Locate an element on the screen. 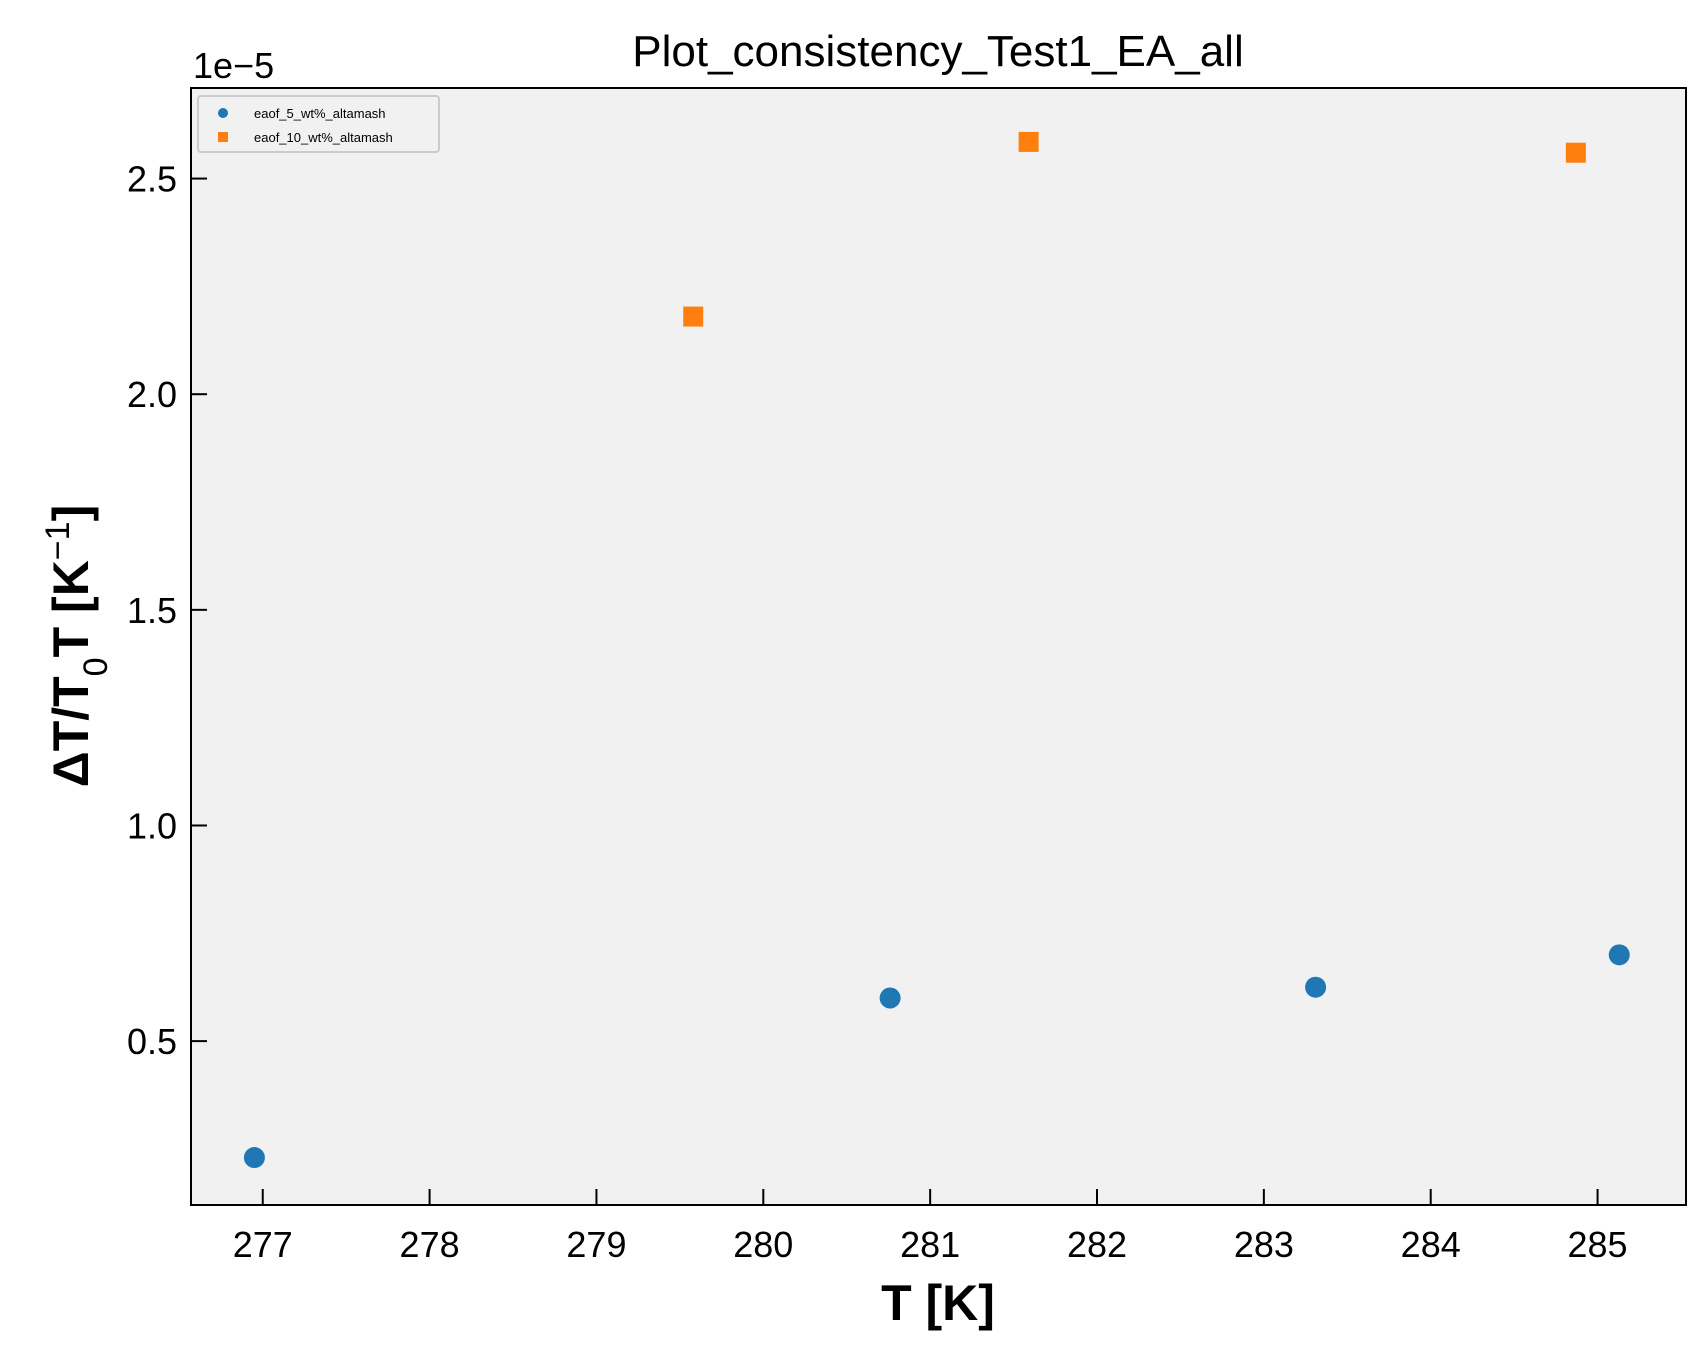 This screenshot has height=1354, width=1708. x-tick-label: 281 is located at coordinates (930, 1244).